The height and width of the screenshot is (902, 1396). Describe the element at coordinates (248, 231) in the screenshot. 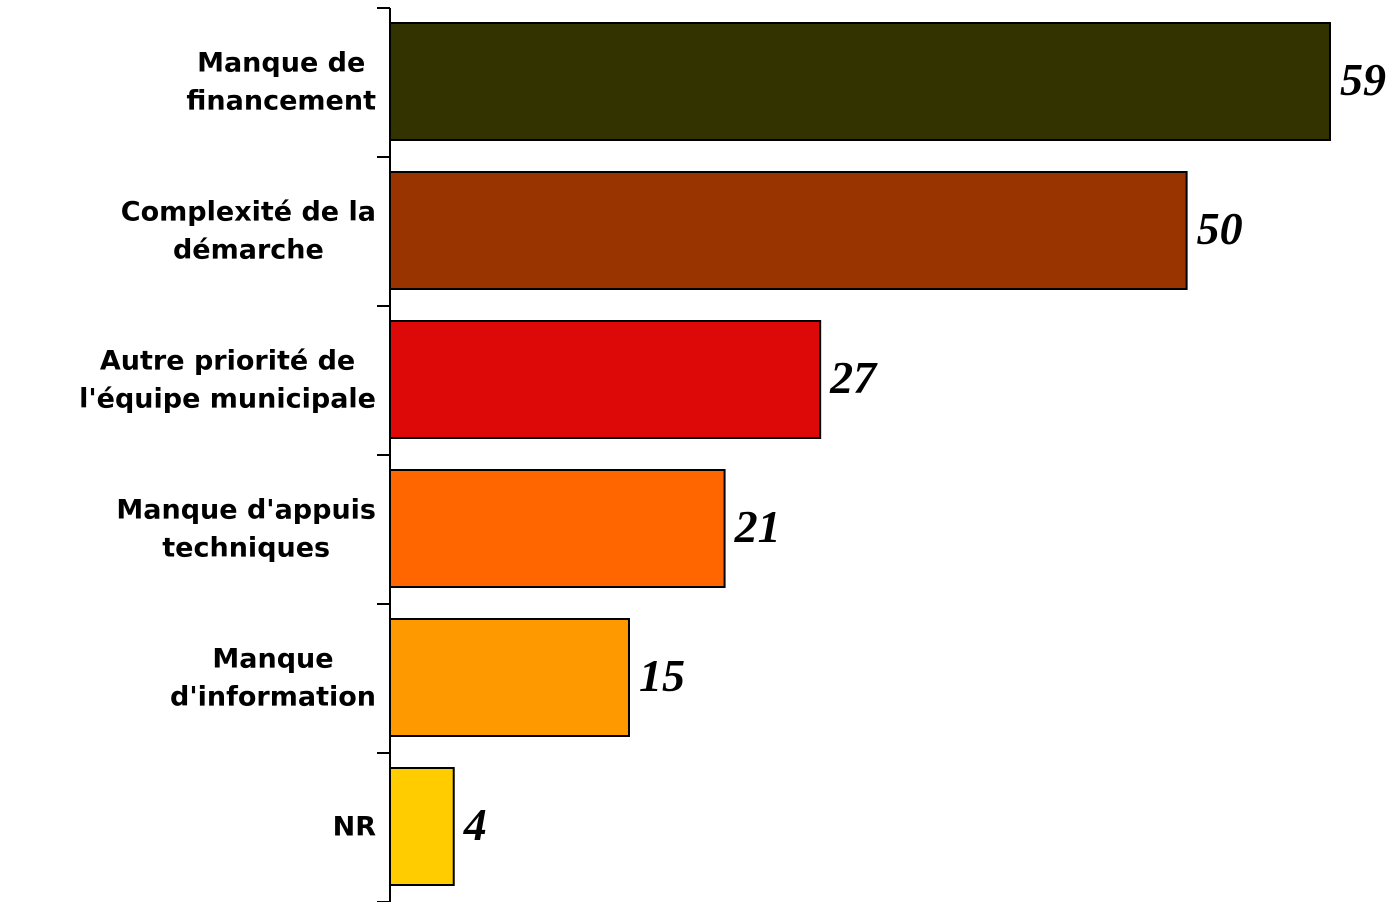

I see `category-label: Complexité de la démarche` at that location.